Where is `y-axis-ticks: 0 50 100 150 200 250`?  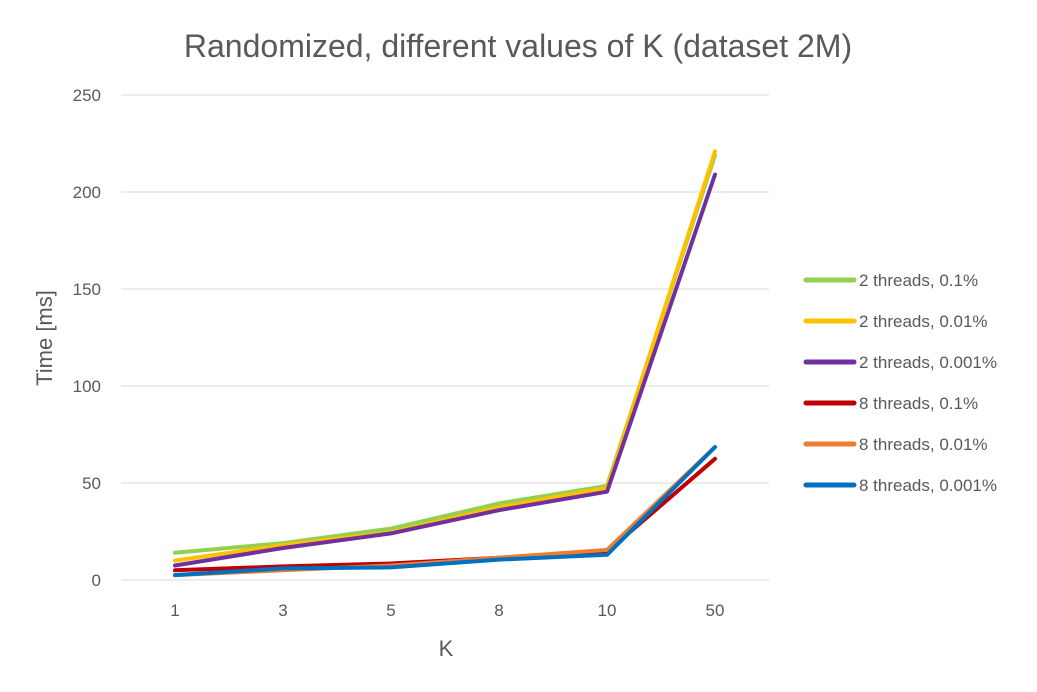 y-axis-ticks: 0 50 100 150 200 250 is located at coordinates (87, 338).